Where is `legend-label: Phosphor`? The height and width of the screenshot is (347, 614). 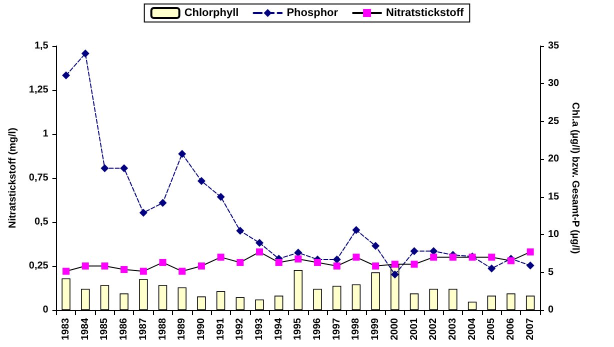
legend-label: Phosphor is located at coordinates (312, 13).